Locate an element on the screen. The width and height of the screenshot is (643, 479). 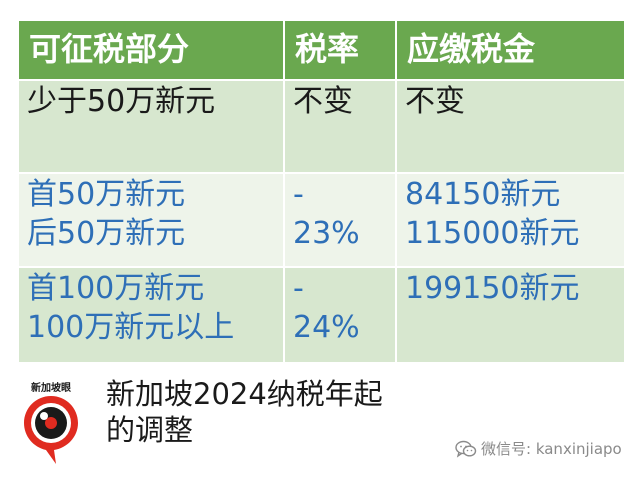
wechat-icon is located at coordinates (466, 449).